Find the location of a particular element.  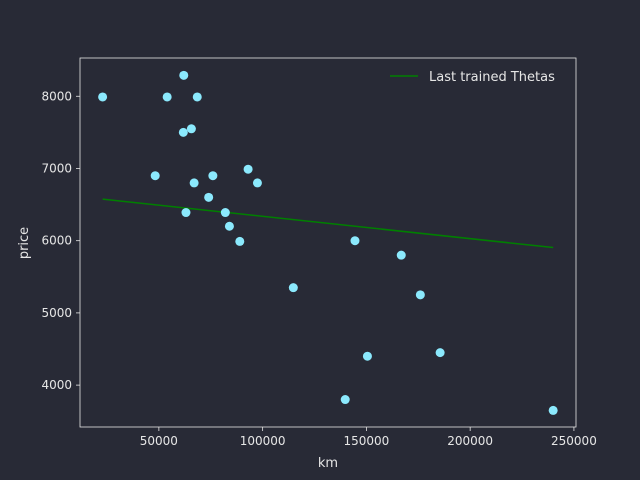

legend-label: Last trained Thetas is located at coordinates (492, 77).